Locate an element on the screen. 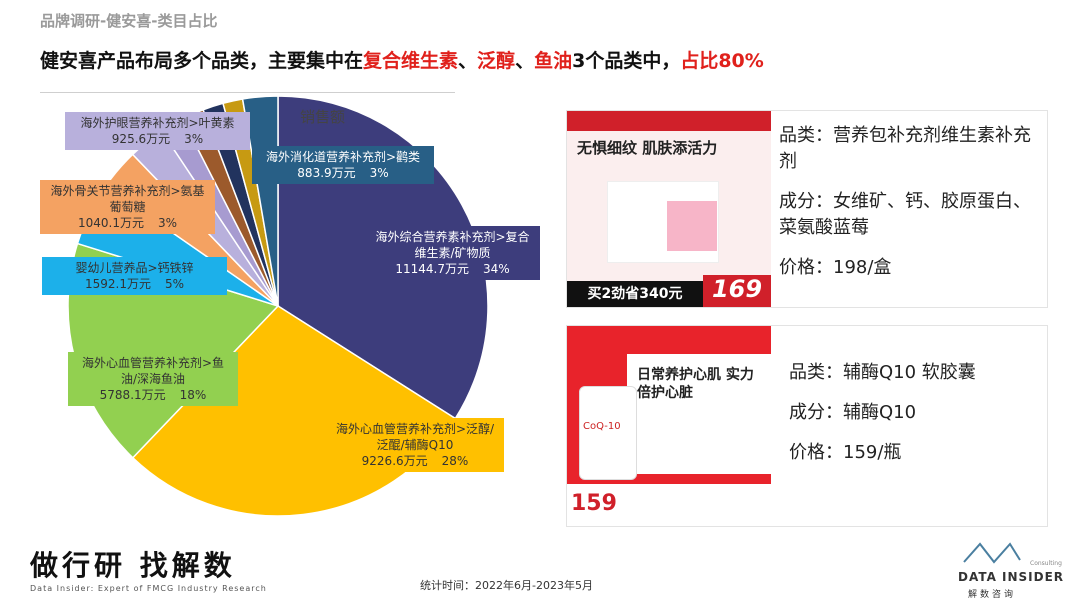 The height and width of the screenshot is (608, 1080). pie-label: 海外综合营养素补充剂>复合维生素/矿物质 11144.7万元 34% is located at coordinates (452, 253).